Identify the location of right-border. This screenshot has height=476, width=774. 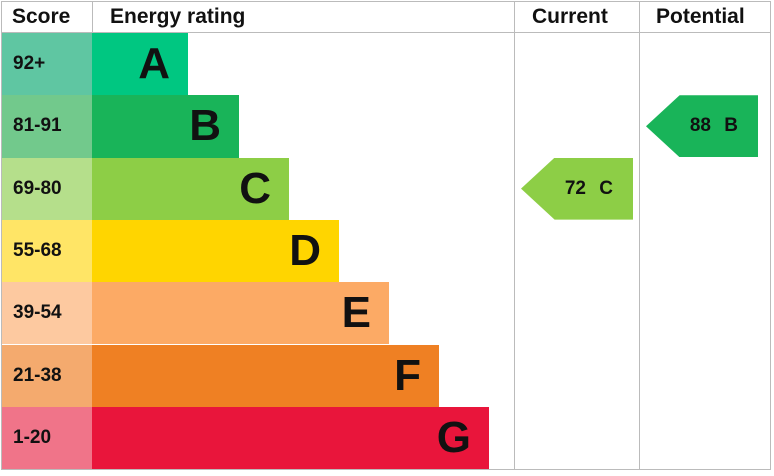
(770, 235).